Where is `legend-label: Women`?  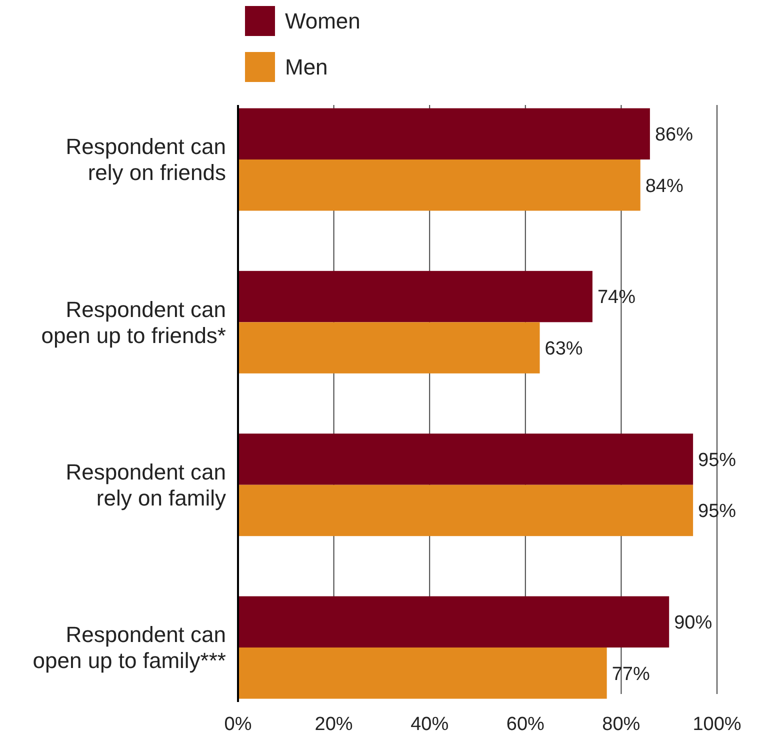 legend-label: Women is located at coordinates (322, 21).